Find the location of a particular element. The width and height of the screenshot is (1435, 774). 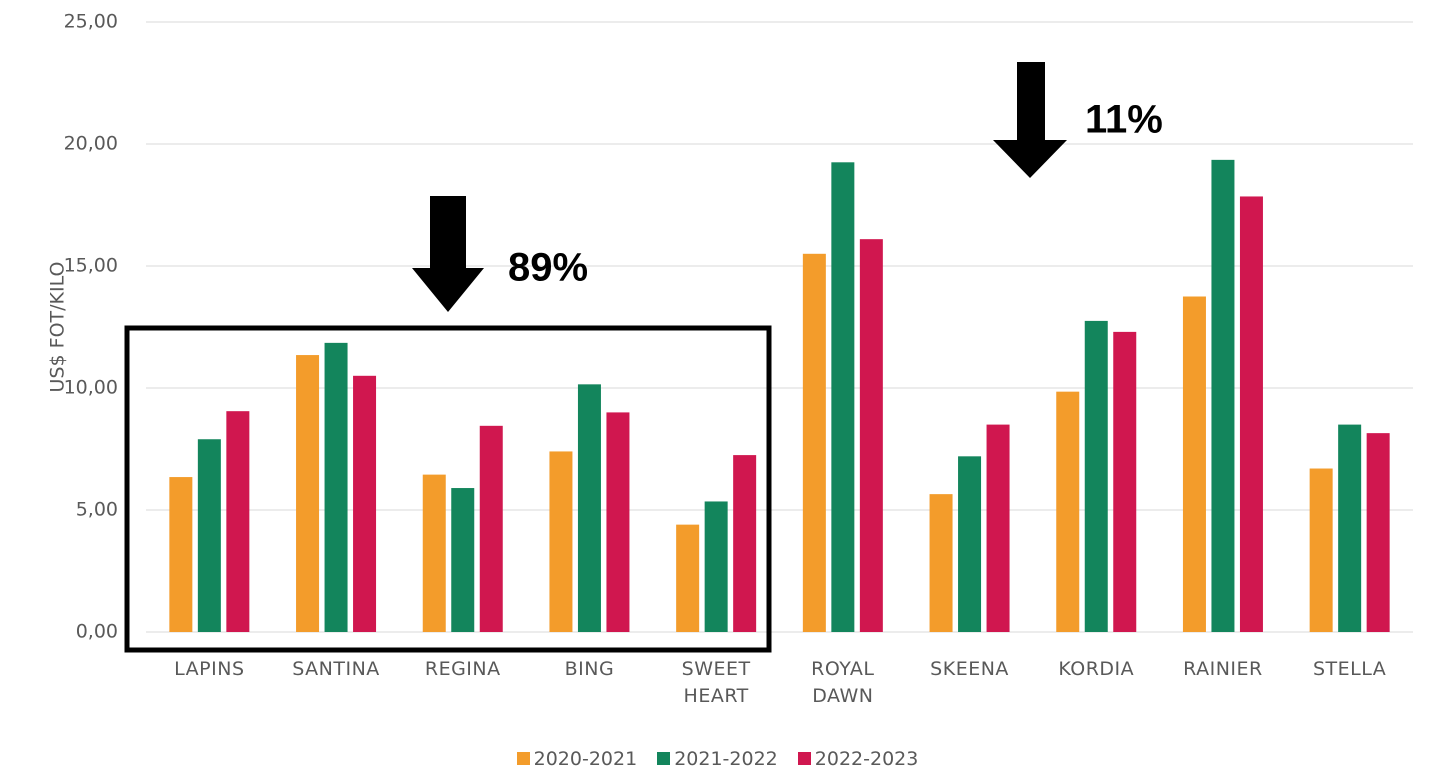

x-tick-label: SWEET HEART is located at coordinates (716, 682).